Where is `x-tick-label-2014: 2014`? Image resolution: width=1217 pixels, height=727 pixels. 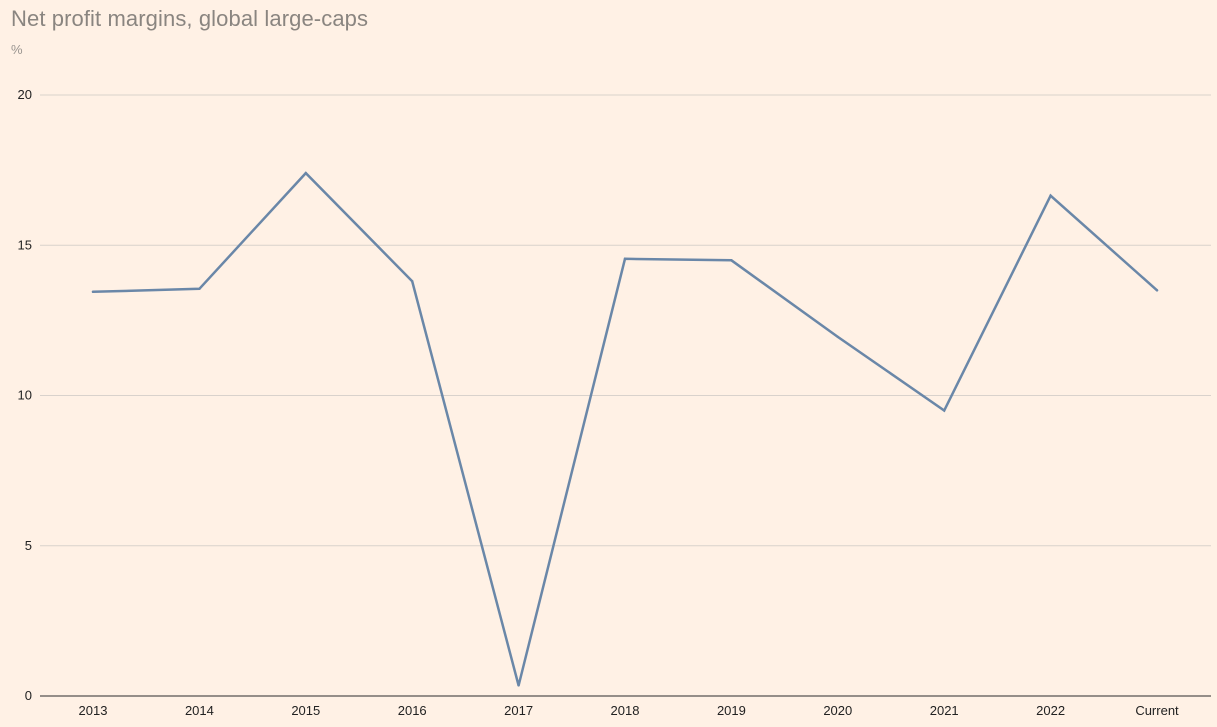 x-tick-label-2014: 2014 is located at coordinates (199, 710).